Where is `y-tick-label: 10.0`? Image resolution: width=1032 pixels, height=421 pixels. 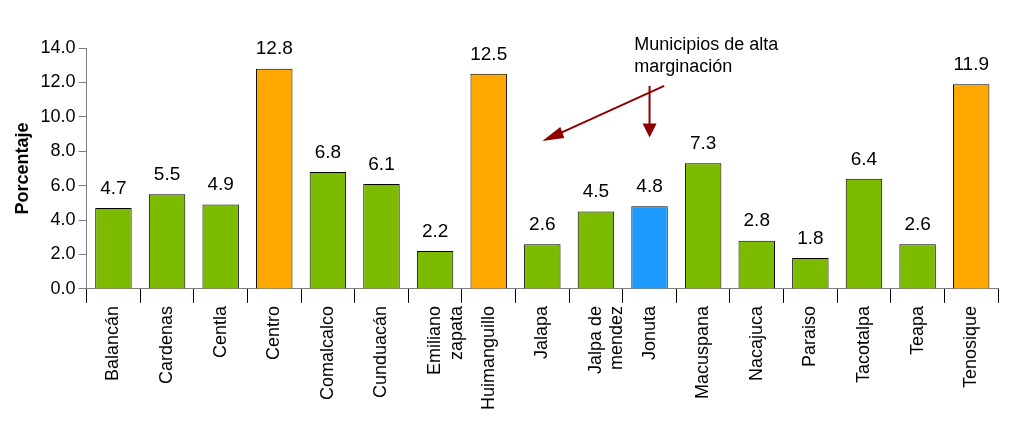 y-tick-label: 10.0 is located at coordinates (58, 115).